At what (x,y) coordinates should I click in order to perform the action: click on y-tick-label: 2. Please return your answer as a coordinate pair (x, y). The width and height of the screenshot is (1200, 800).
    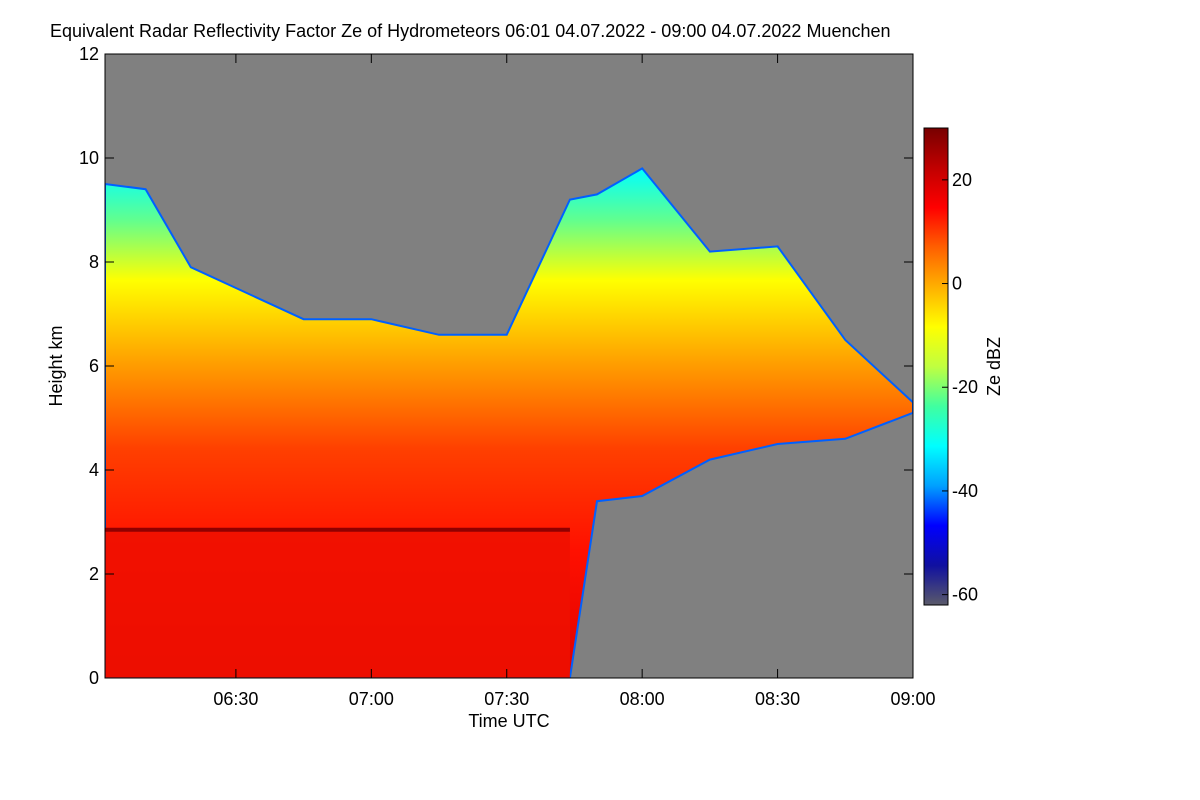
    Looking at the image, I should click on (94, 574).